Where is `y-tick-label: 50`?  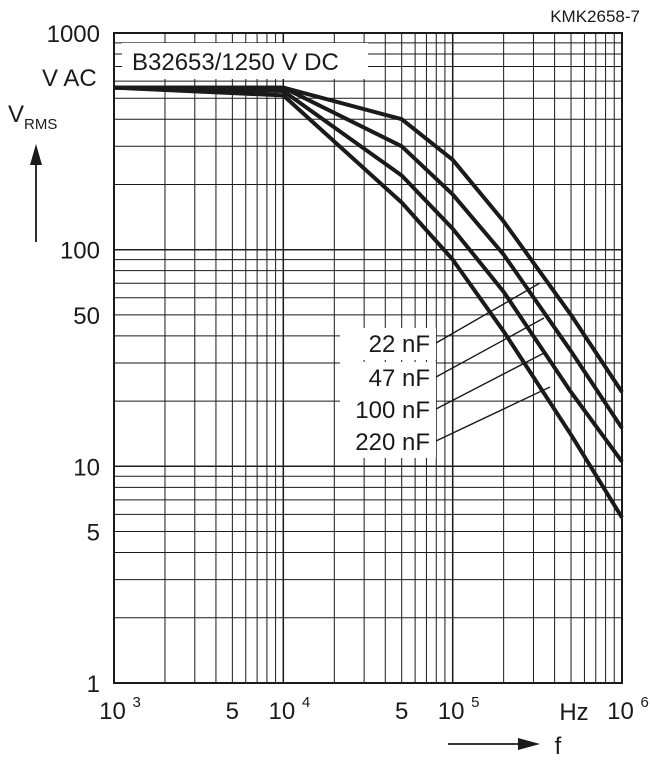 y-tick-label: 50 is located at coordinates (86, 316).